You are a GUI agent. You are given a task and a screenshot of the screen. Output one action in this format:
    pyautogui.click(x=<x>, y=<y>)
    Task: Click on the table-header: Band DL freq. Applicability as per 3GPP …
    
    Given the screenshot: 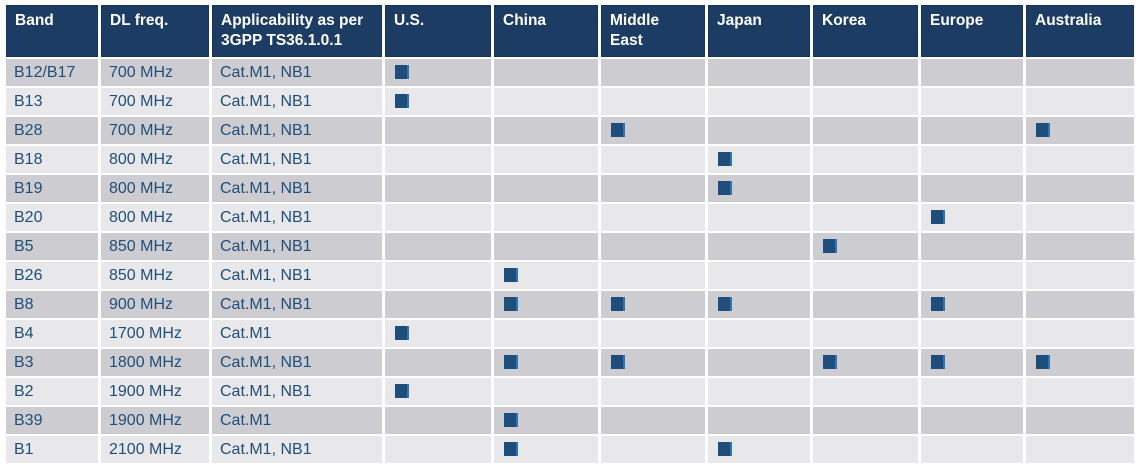 What is the action you would take?
    pyautogui.click(x=570, y=31)
    